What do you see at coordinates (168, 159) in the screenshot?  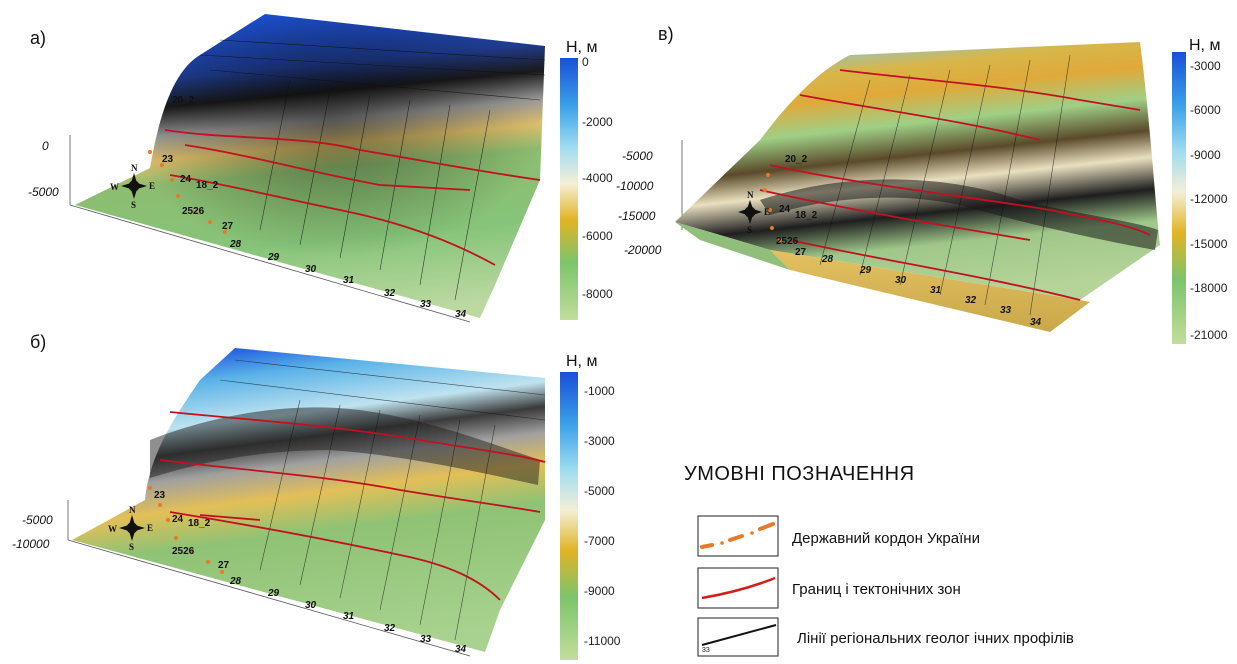 I see `panel-a-label: 23` at bounding box center [168, 159].